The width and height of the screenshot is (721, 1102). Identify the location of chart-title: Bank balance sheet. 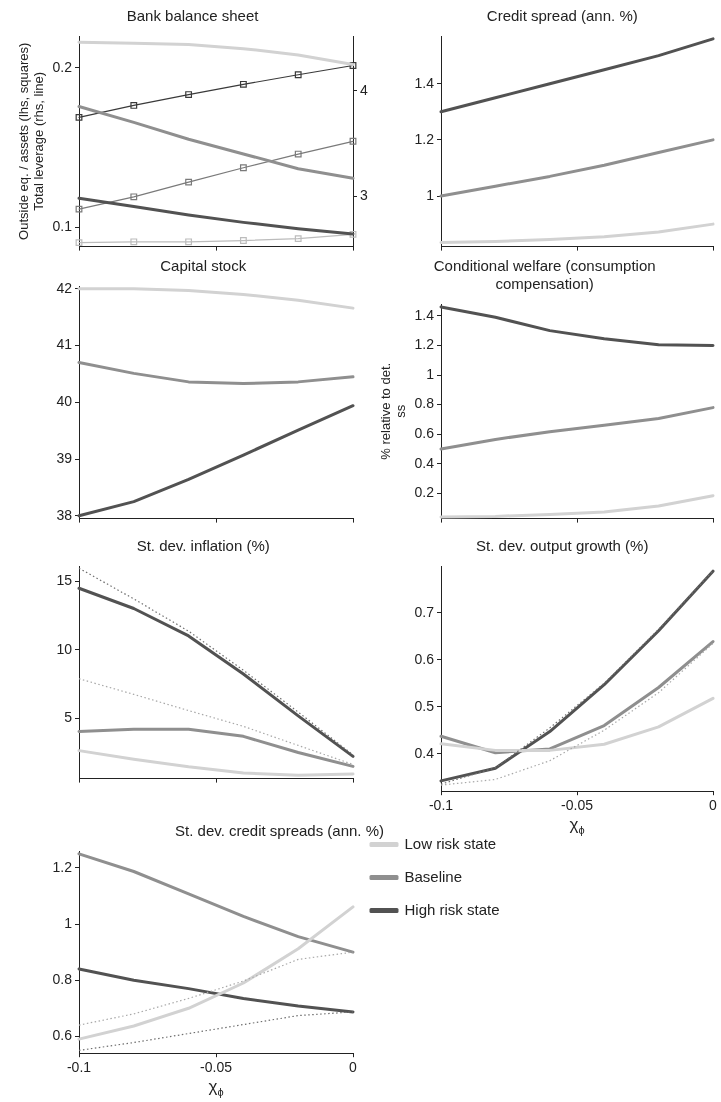
(193, 16).